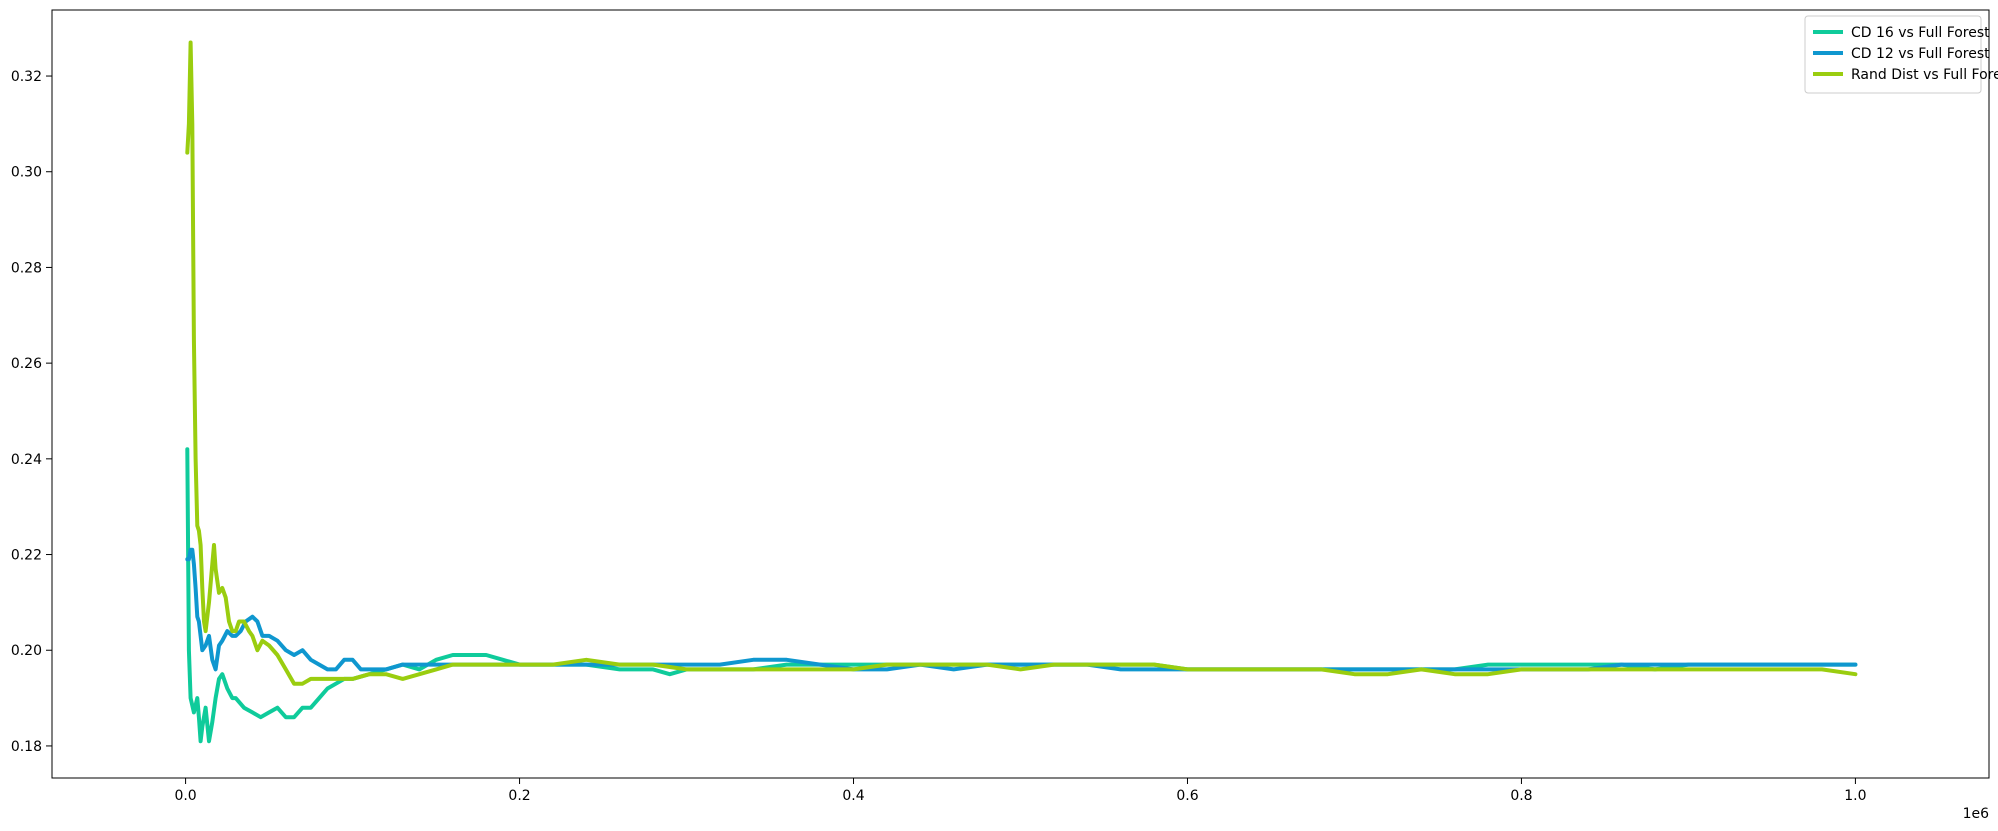 Image resolution: width=1998 pixels, height=831 pixels. Describe the element at coordinates (1920, 54) in the screenshot. I see `legend-label: CD 12 vs Full Forest` at that location.